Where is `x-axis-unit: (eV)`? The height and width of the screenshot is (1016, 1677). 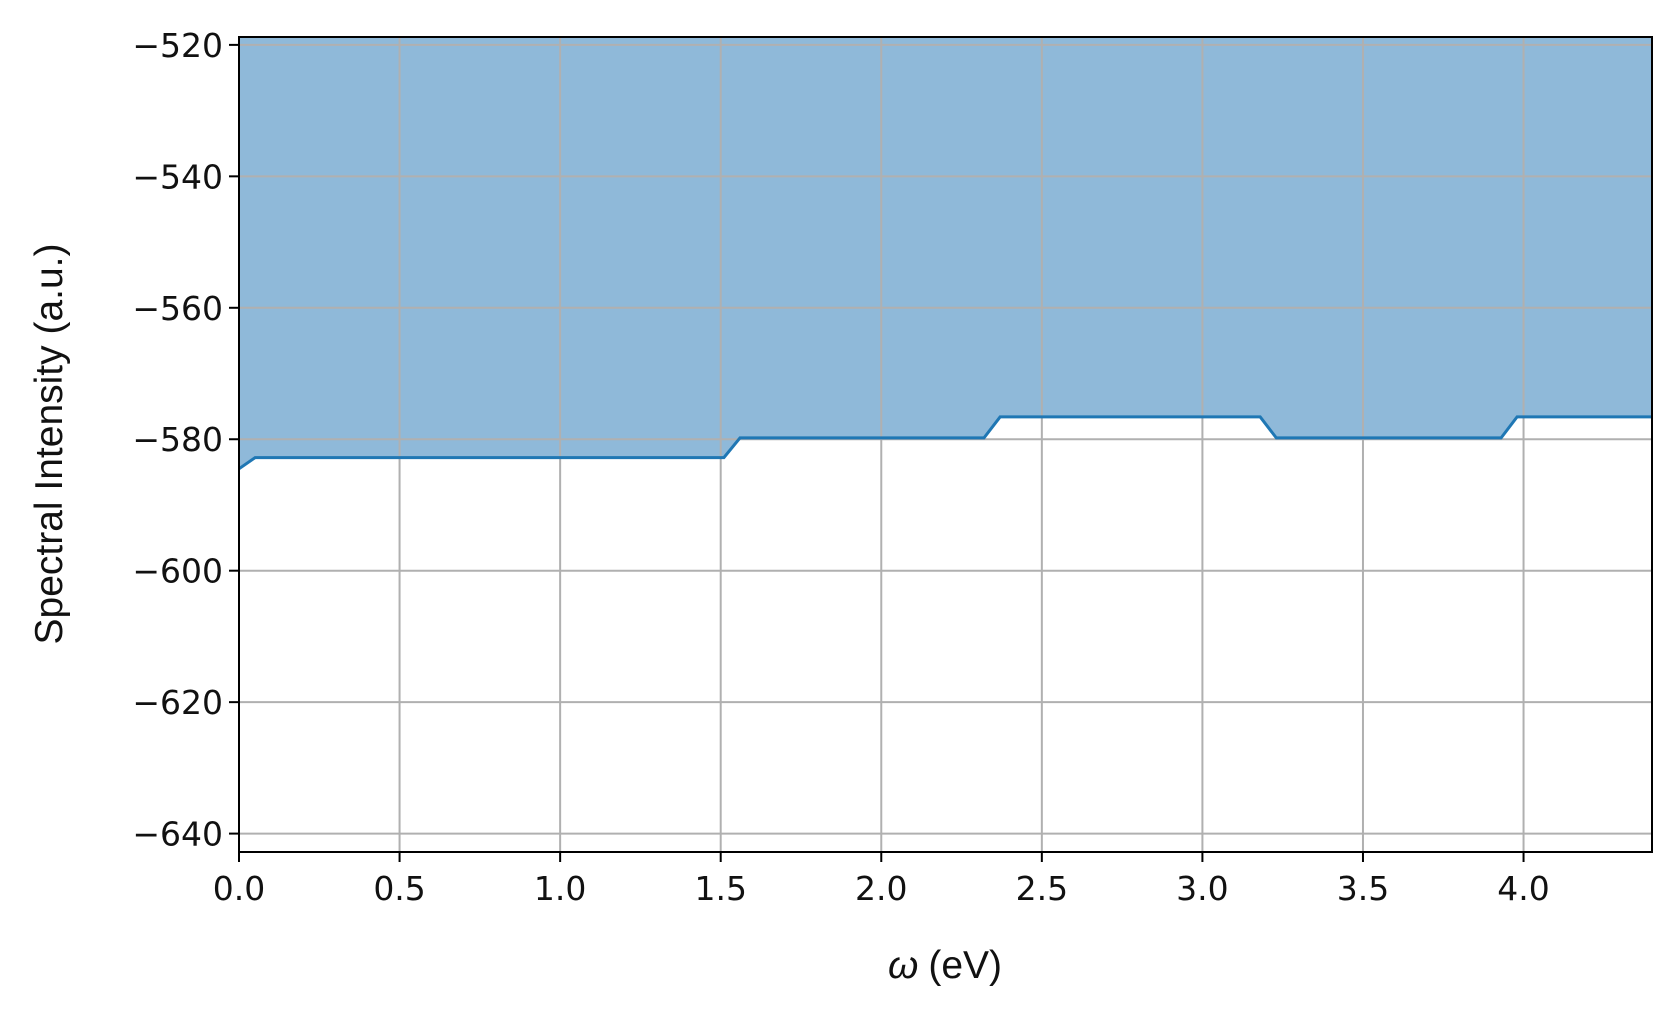 x-axis-unit: (eV) is located at coordinates (965, 965).